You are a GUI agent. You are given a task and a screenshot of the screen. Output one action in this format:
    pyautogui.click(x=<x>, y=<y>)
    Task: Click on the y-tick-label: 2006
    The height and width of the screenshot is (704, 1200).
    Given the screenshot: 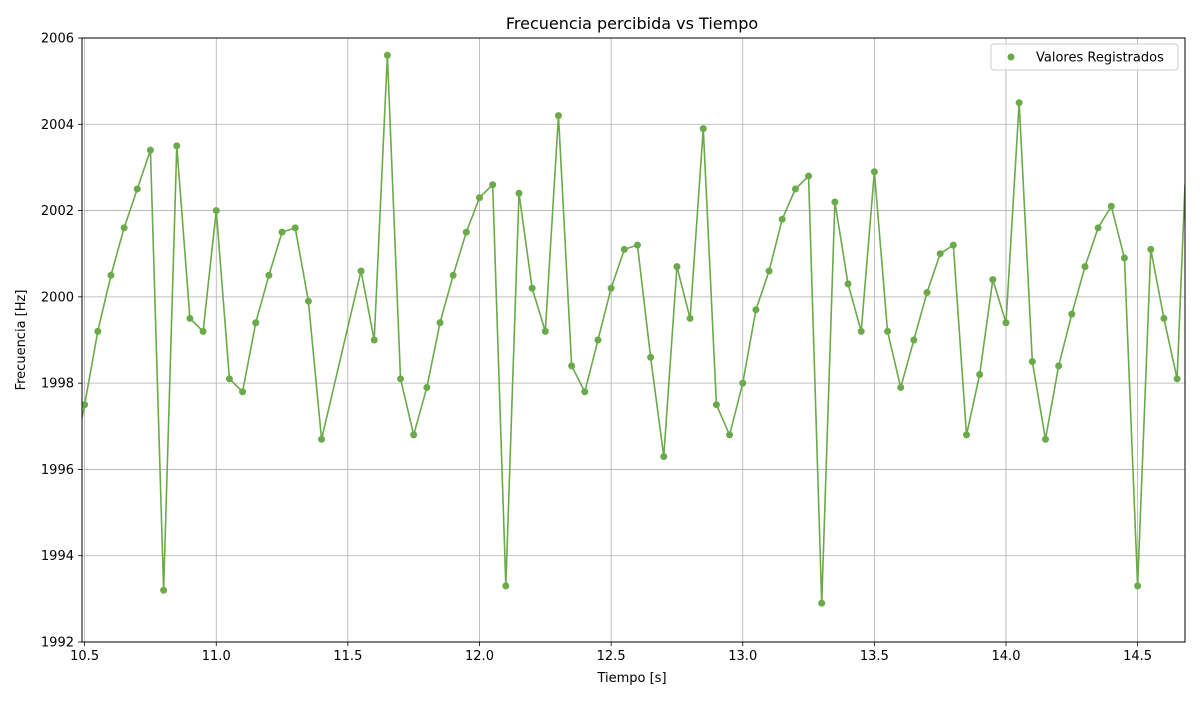 What is the action you would take?
    pyautogui.click(x=57, y=39)
    